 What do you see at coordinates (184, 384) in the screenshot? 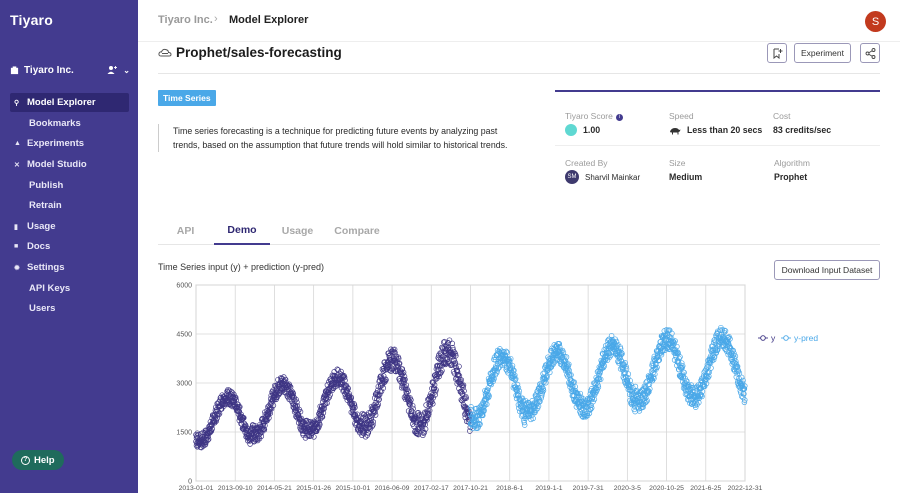
I see `y-tick-label: 3000` at bounding box center [184, 384].